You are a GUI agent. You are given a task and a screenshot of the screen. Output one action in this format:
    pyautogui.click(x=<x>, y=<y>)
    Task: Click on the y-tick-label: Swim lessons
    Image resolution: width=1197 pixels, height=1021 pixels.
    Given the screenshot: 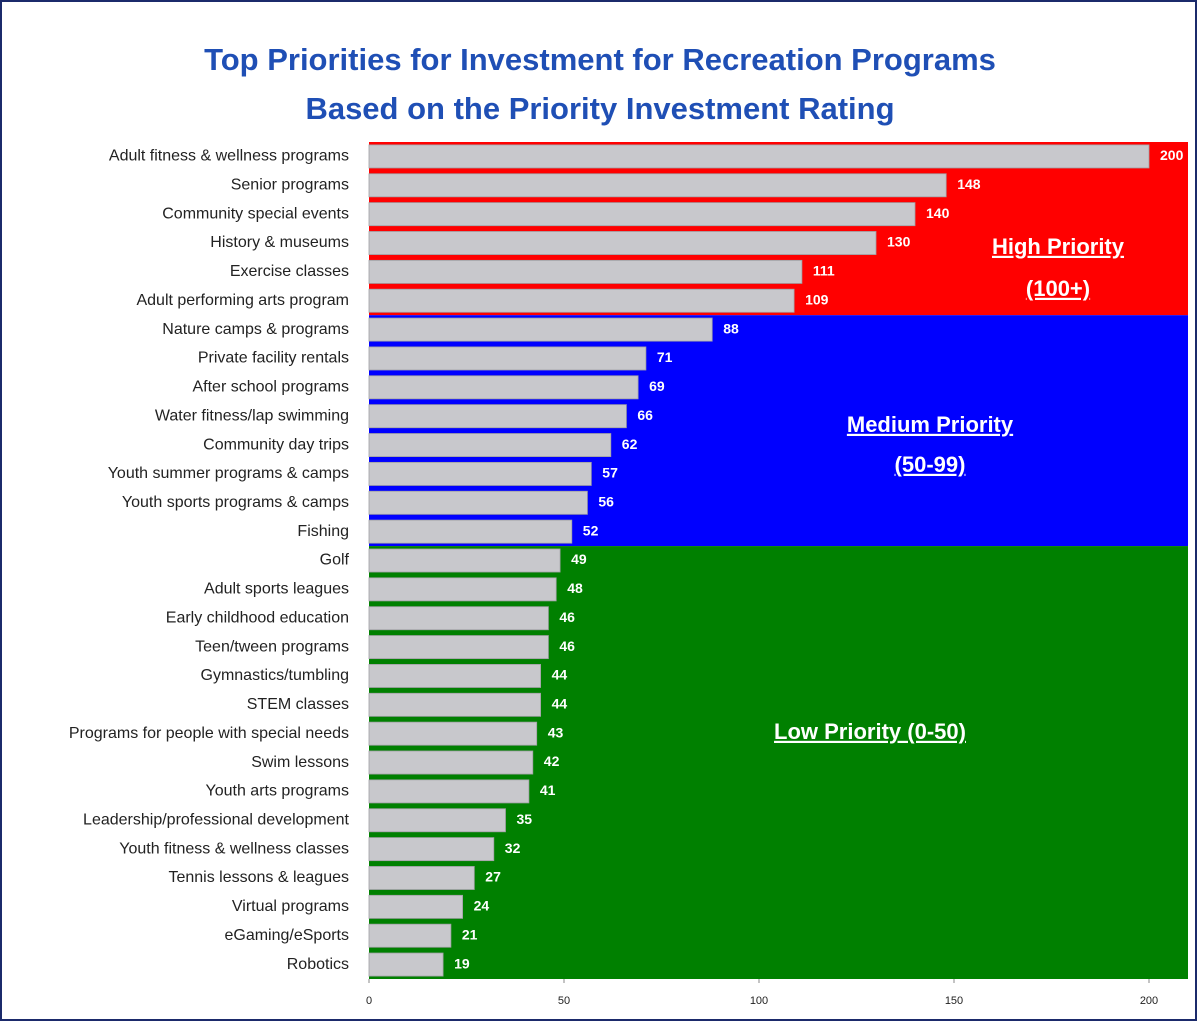 What is the action you would take?
    pyautogui.click(x=300, y=762)
    